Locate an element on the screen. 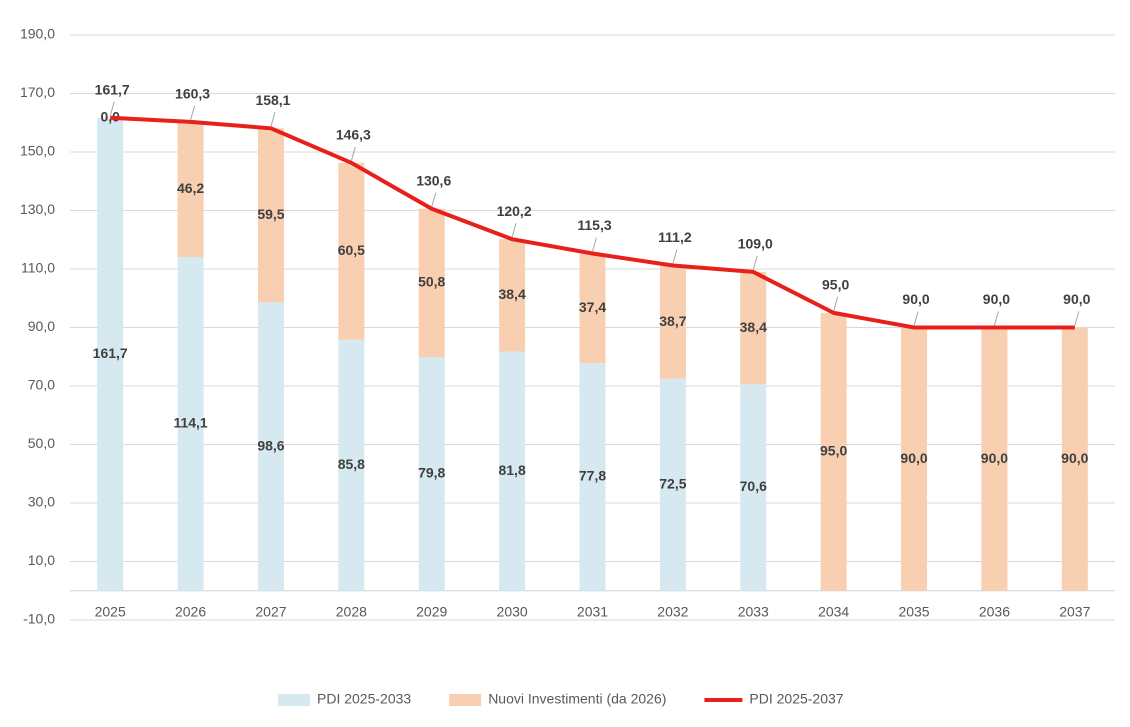  data-label: 60,5 is located at coordinates (351, 250).